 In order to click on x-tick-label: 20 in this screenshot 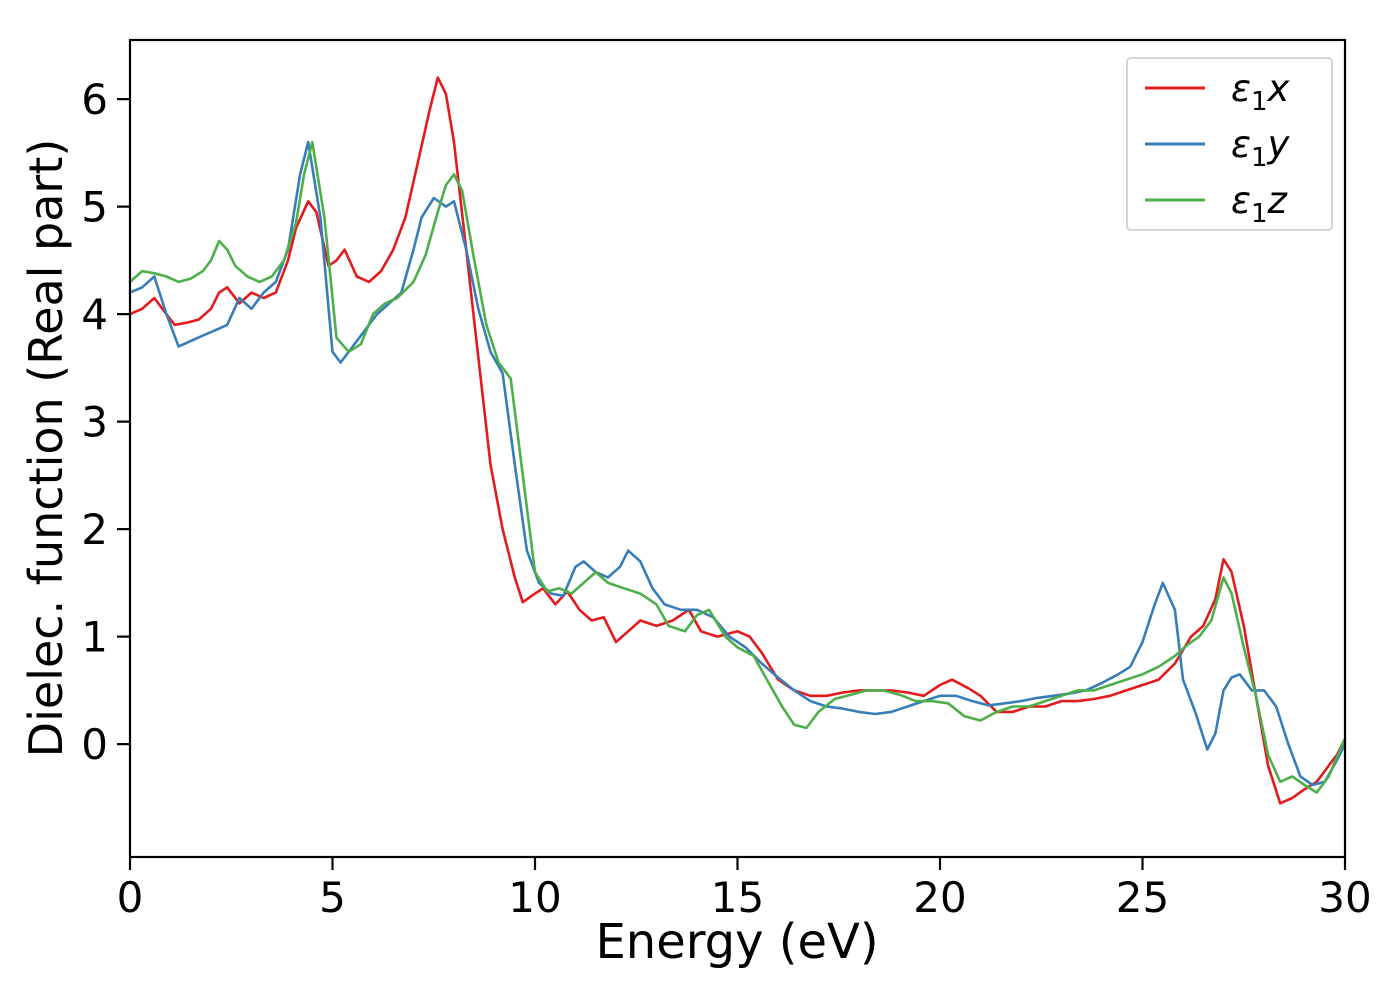, I will do `click(939, 897)`.